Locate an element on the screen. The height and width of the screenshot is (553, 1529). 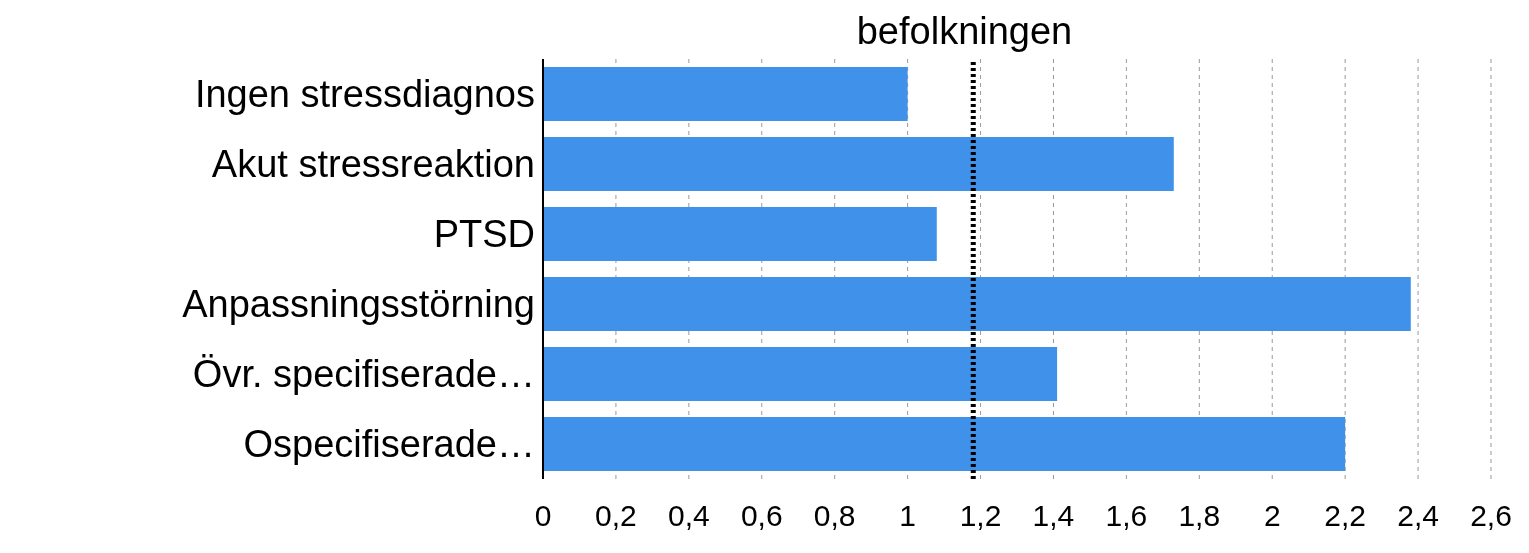
x-tick-label: 0,4 is located at coordinates (688, 516).